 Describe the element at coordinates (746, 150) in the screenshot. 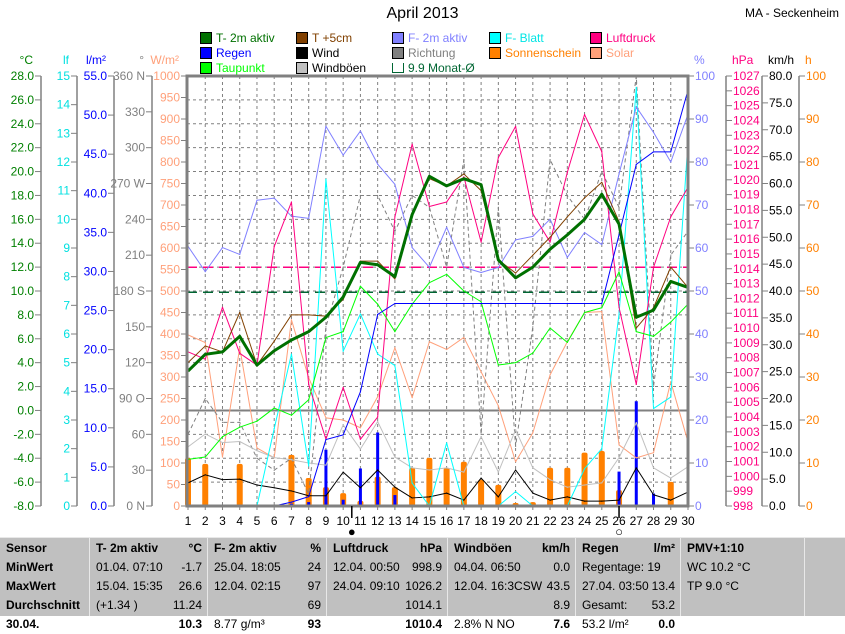

I see `tick-label-press: 1022` at that location.